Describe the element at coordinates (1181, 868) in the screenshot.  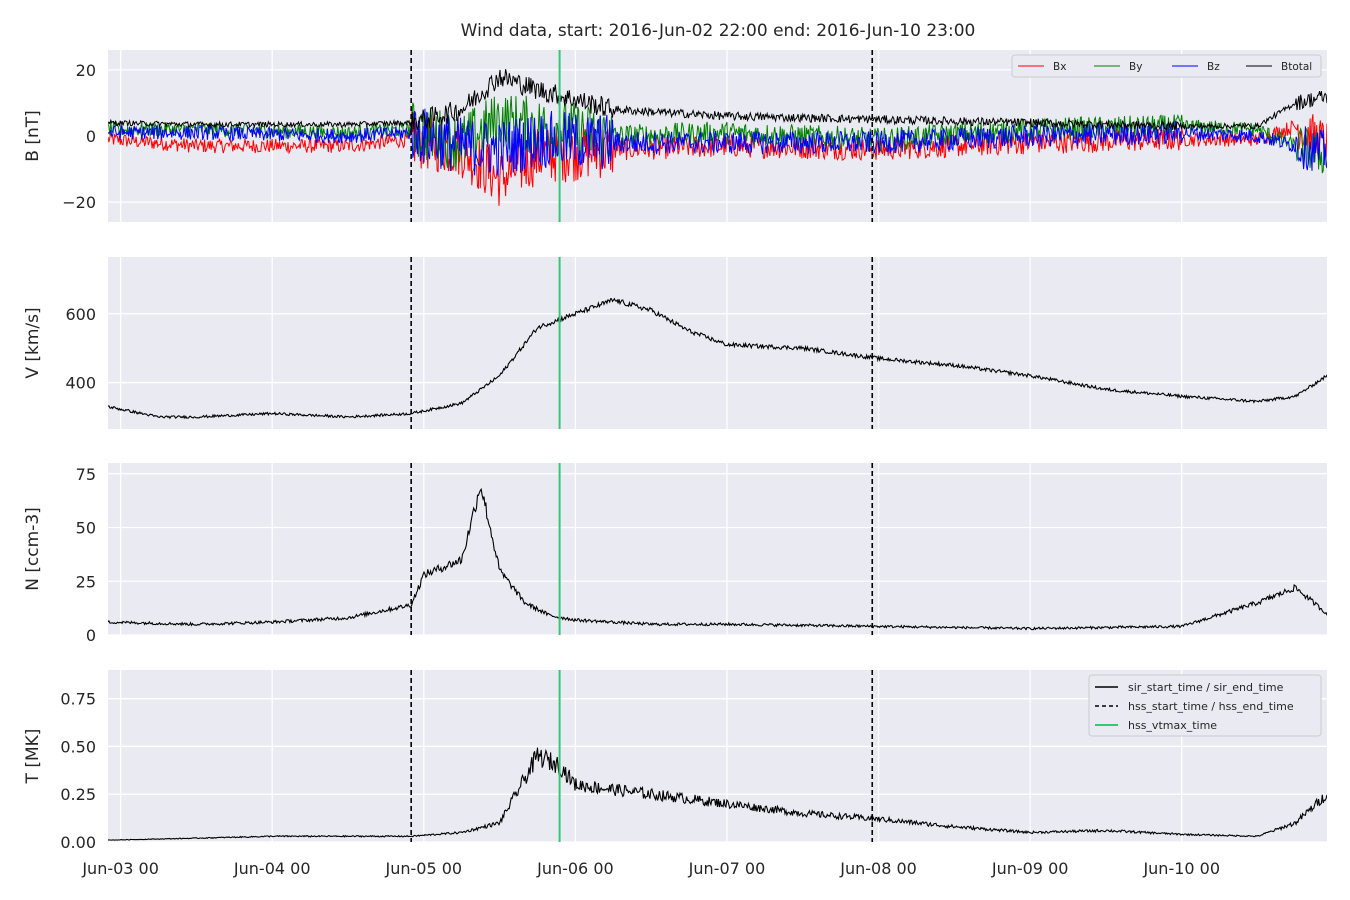
I see `x-tick-label: Jun-10 00` at that location.